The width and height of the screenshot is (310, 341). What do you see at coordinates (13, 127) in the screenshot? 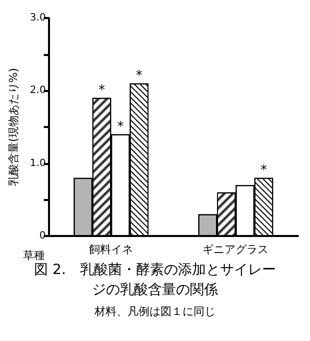
I see `y-axis-title: 乳酸含量(現物あたり%)` at bounding box center [13, 127].